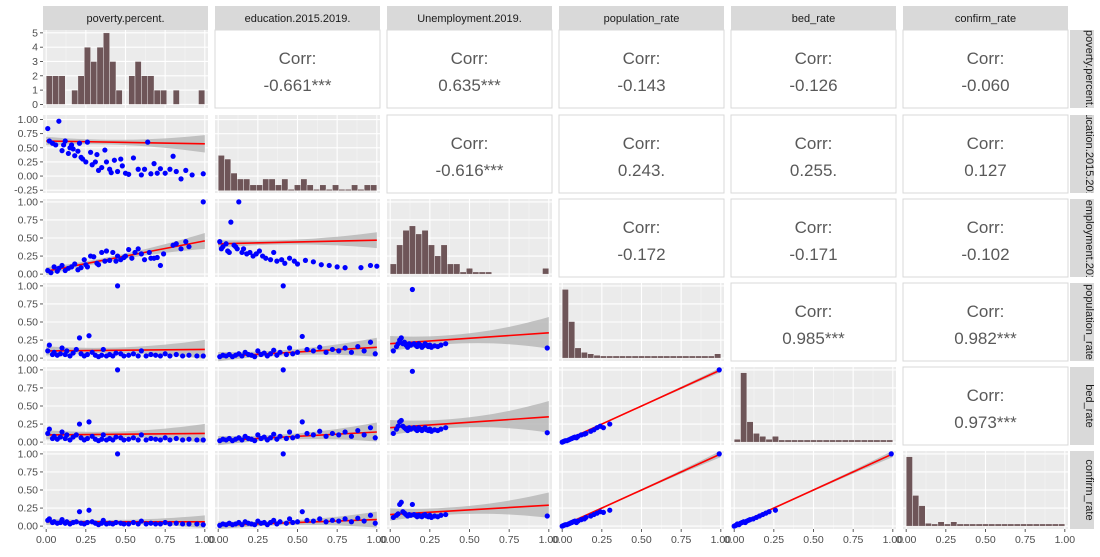 The height and width of the screenshot is (557, 1100). I want to click on y-tick-label: 0.50, so click(28, 148).